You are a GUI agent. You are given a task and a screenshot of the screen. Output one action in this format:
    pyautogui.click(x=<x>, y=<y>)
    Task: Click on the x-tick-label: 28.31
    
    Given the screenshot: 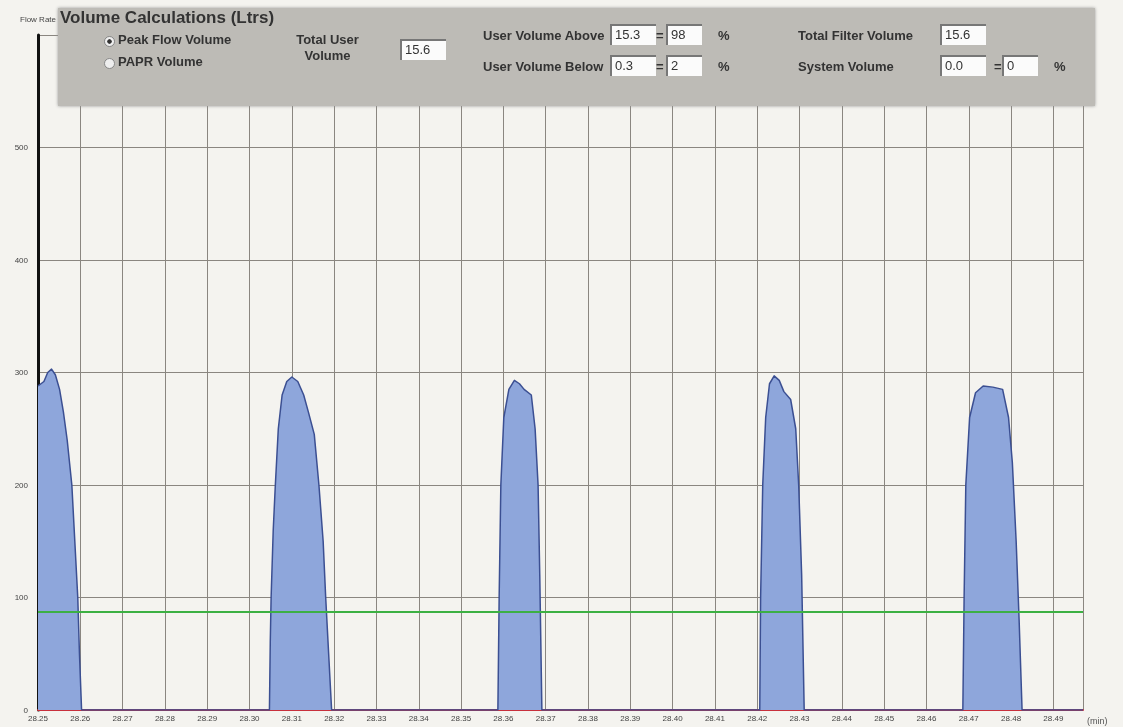 What is the action you would take?
    pyautogui.click(x=292, y=718)
    